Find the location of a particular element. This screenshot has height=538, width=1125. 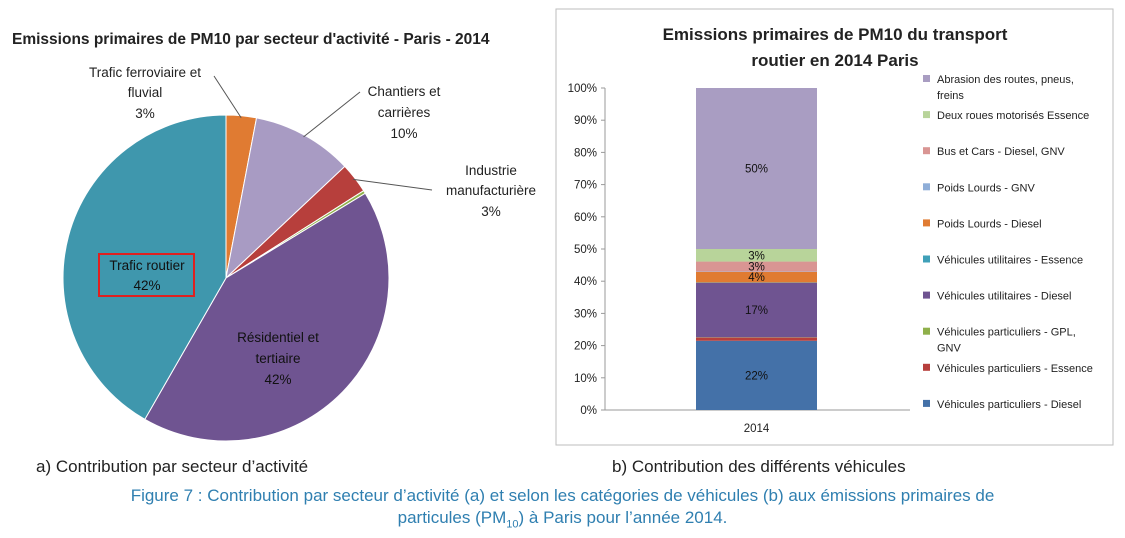

y-tick-label: 60% is located at coordinates (585, 218).